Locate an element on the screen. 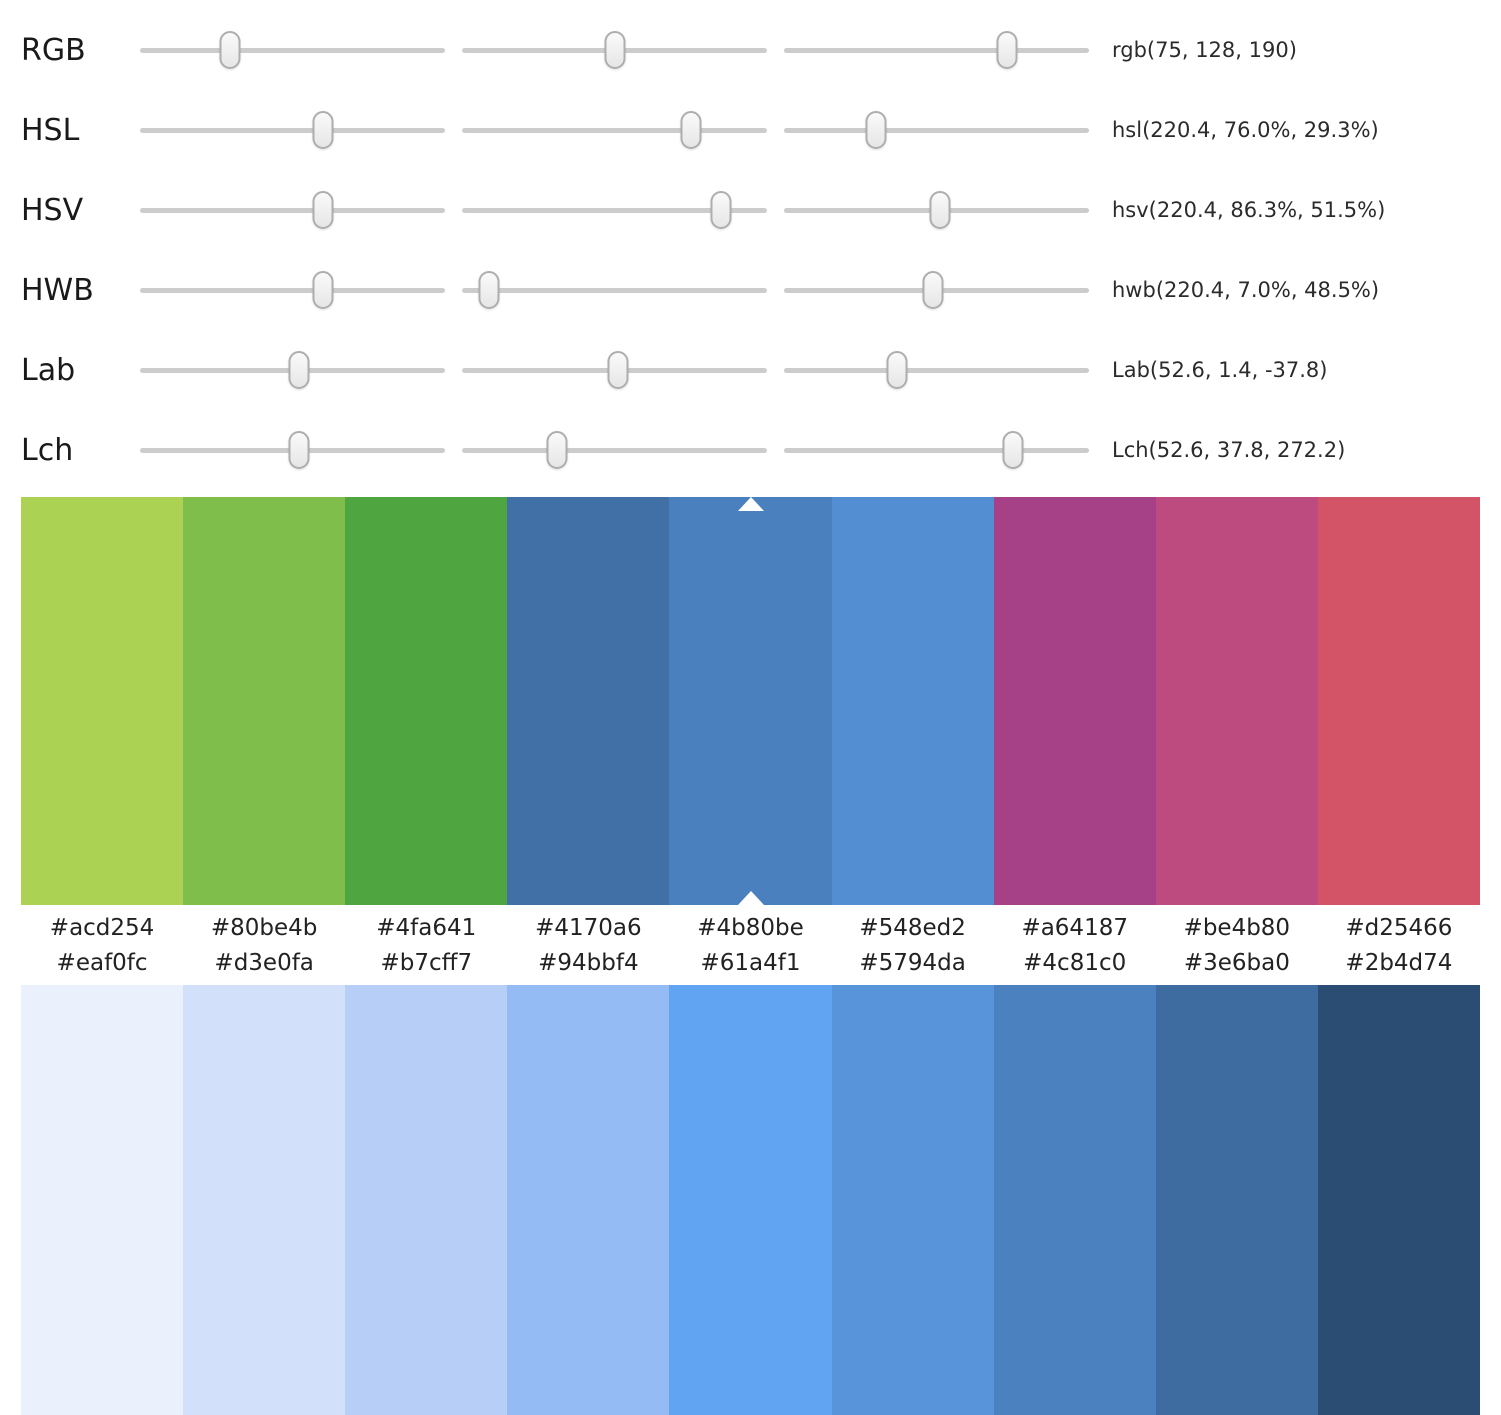 The width and height of the screenshot is (1501, 1415). slider-row-lab: Lab Lab(52.6, 1.4, -37.8) is located at coordinates (750, 370).